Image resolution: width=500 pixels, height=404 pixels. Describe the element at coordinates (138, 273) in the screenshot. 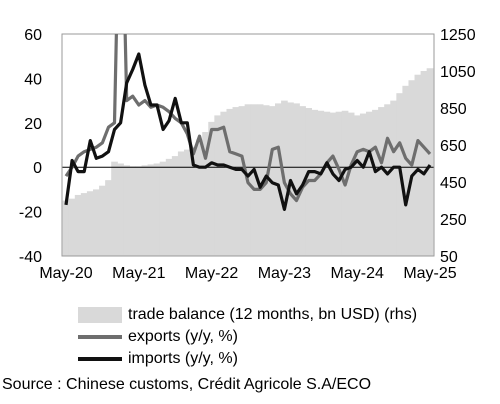

I see `x-tick-label: May-21` at that location.